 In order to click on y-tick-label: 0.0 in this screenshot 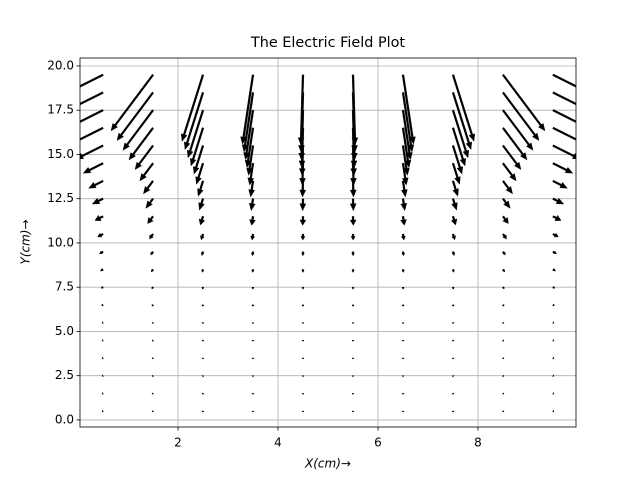, I will do `click(64, 419)`.